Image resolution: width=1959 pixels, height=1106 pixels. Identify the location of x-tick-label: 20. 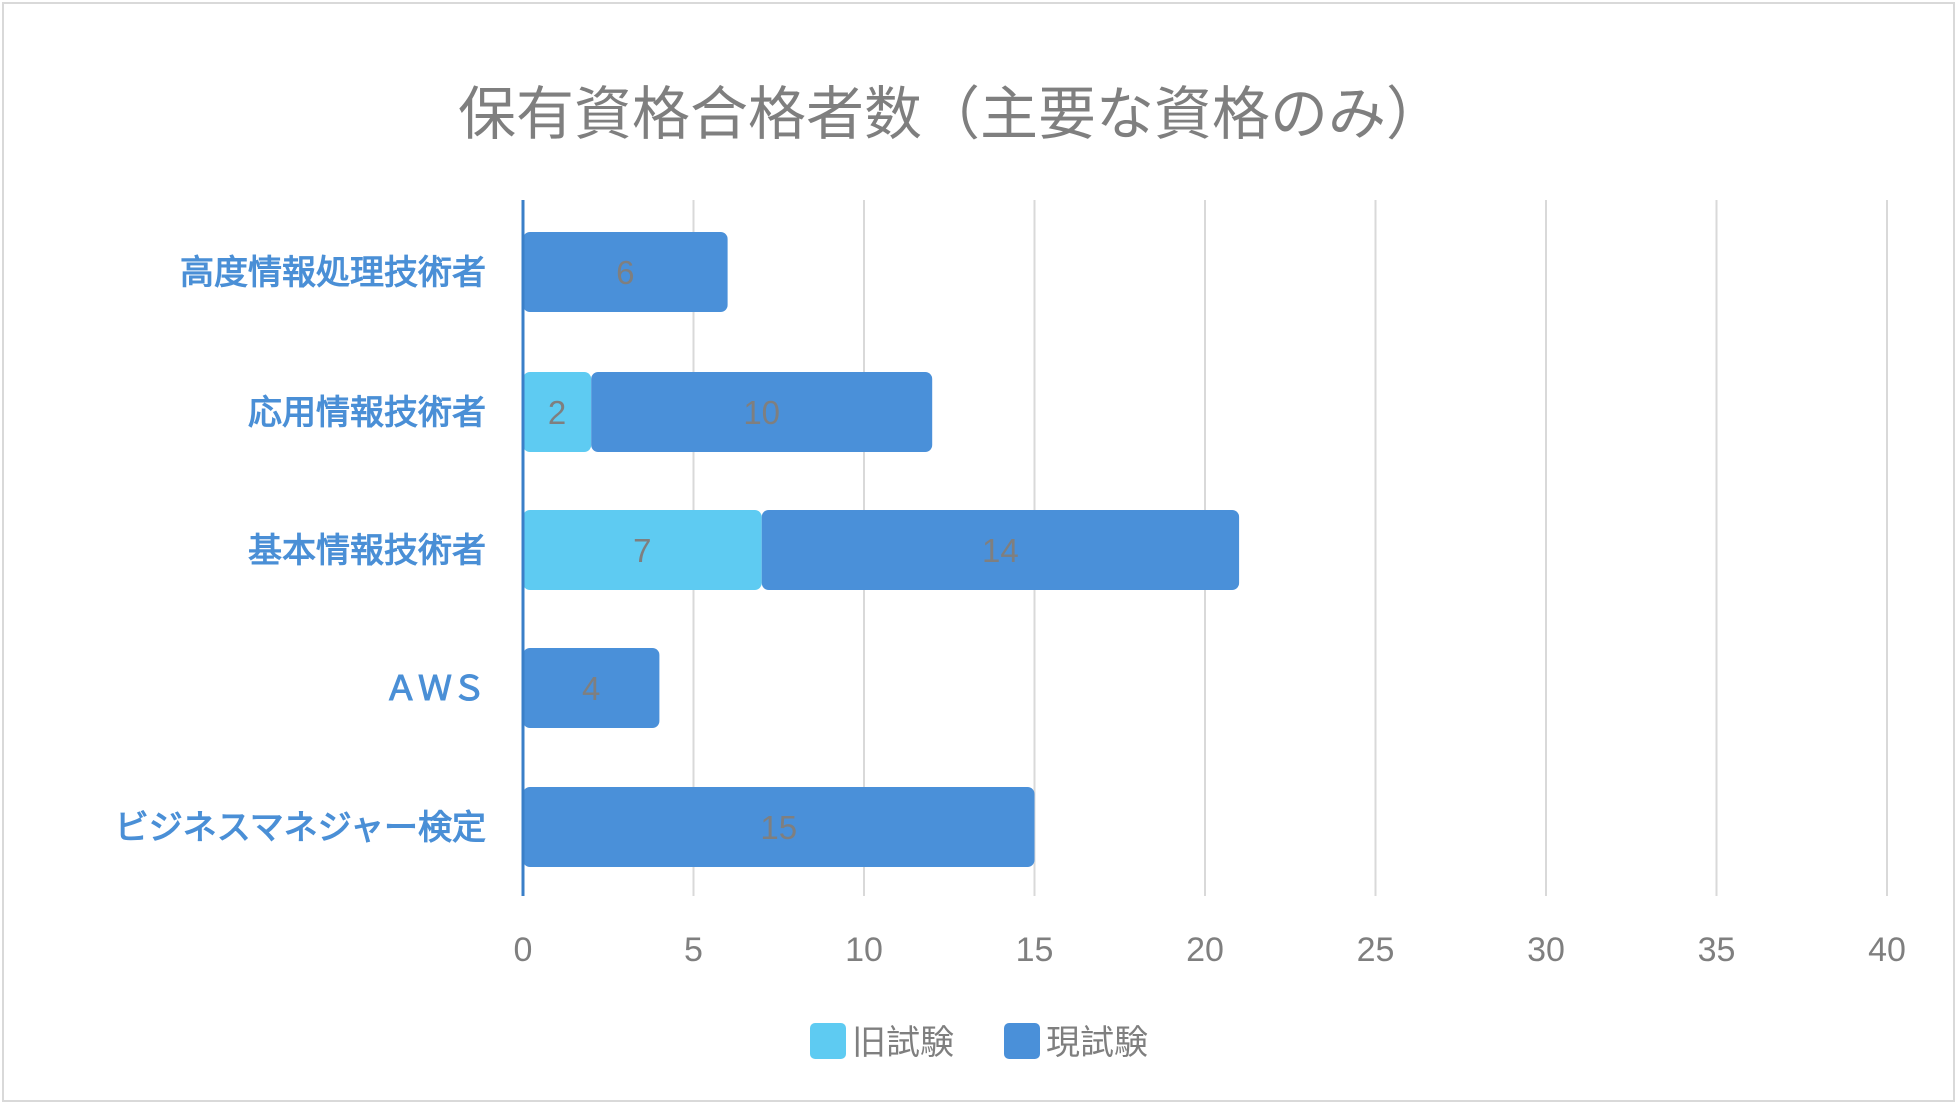
(1205, 950).